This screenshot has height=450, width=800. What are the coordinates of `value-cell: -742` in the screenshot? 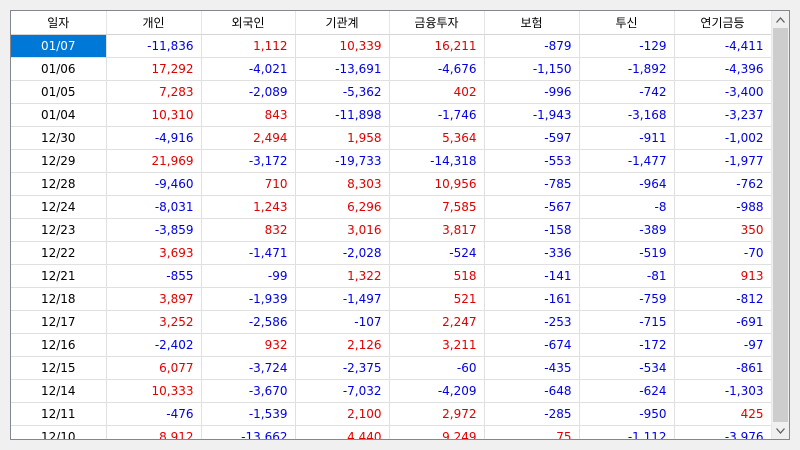 It's located at (627, 92).